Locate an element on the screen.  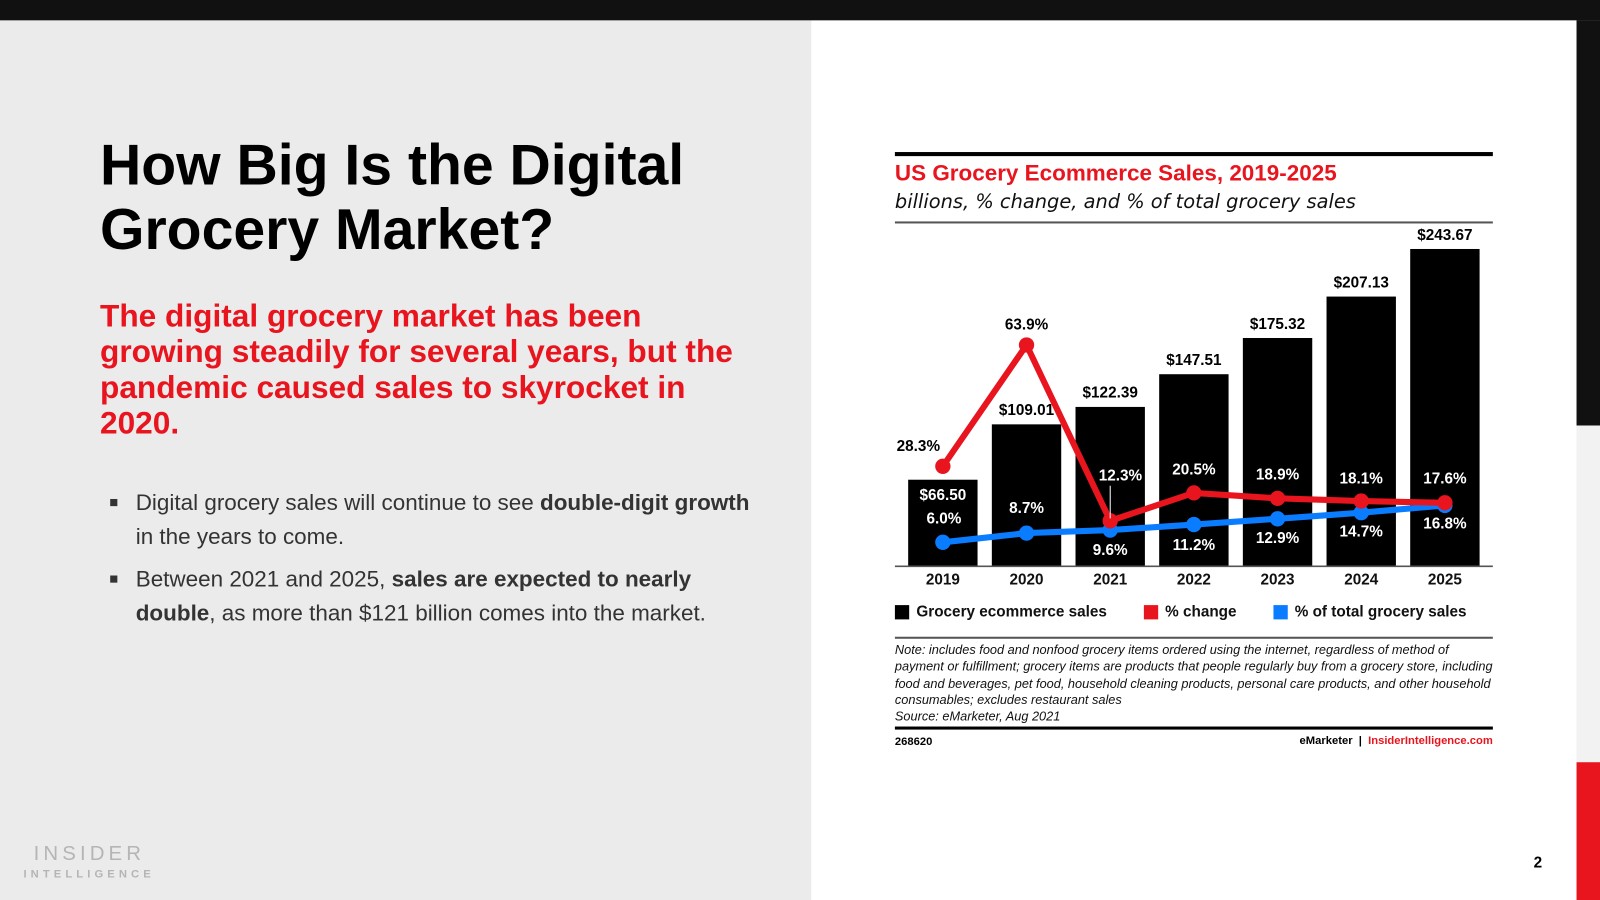
change-value-label: 18.1% is located at coordinates (1362, 479).